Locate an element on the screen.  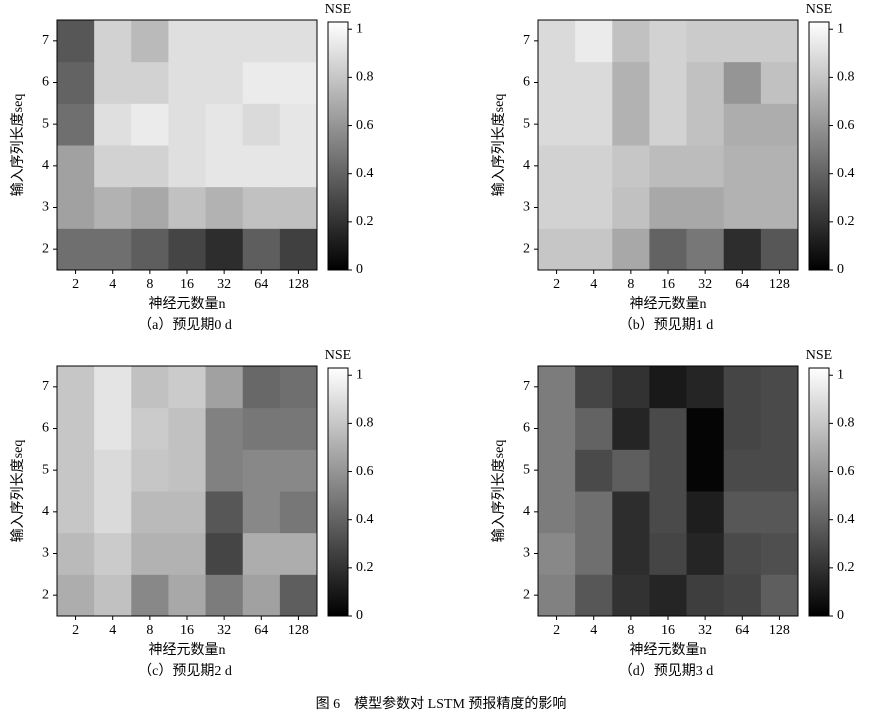
y-tick-label: 2 is located at coordinates (526, 594).